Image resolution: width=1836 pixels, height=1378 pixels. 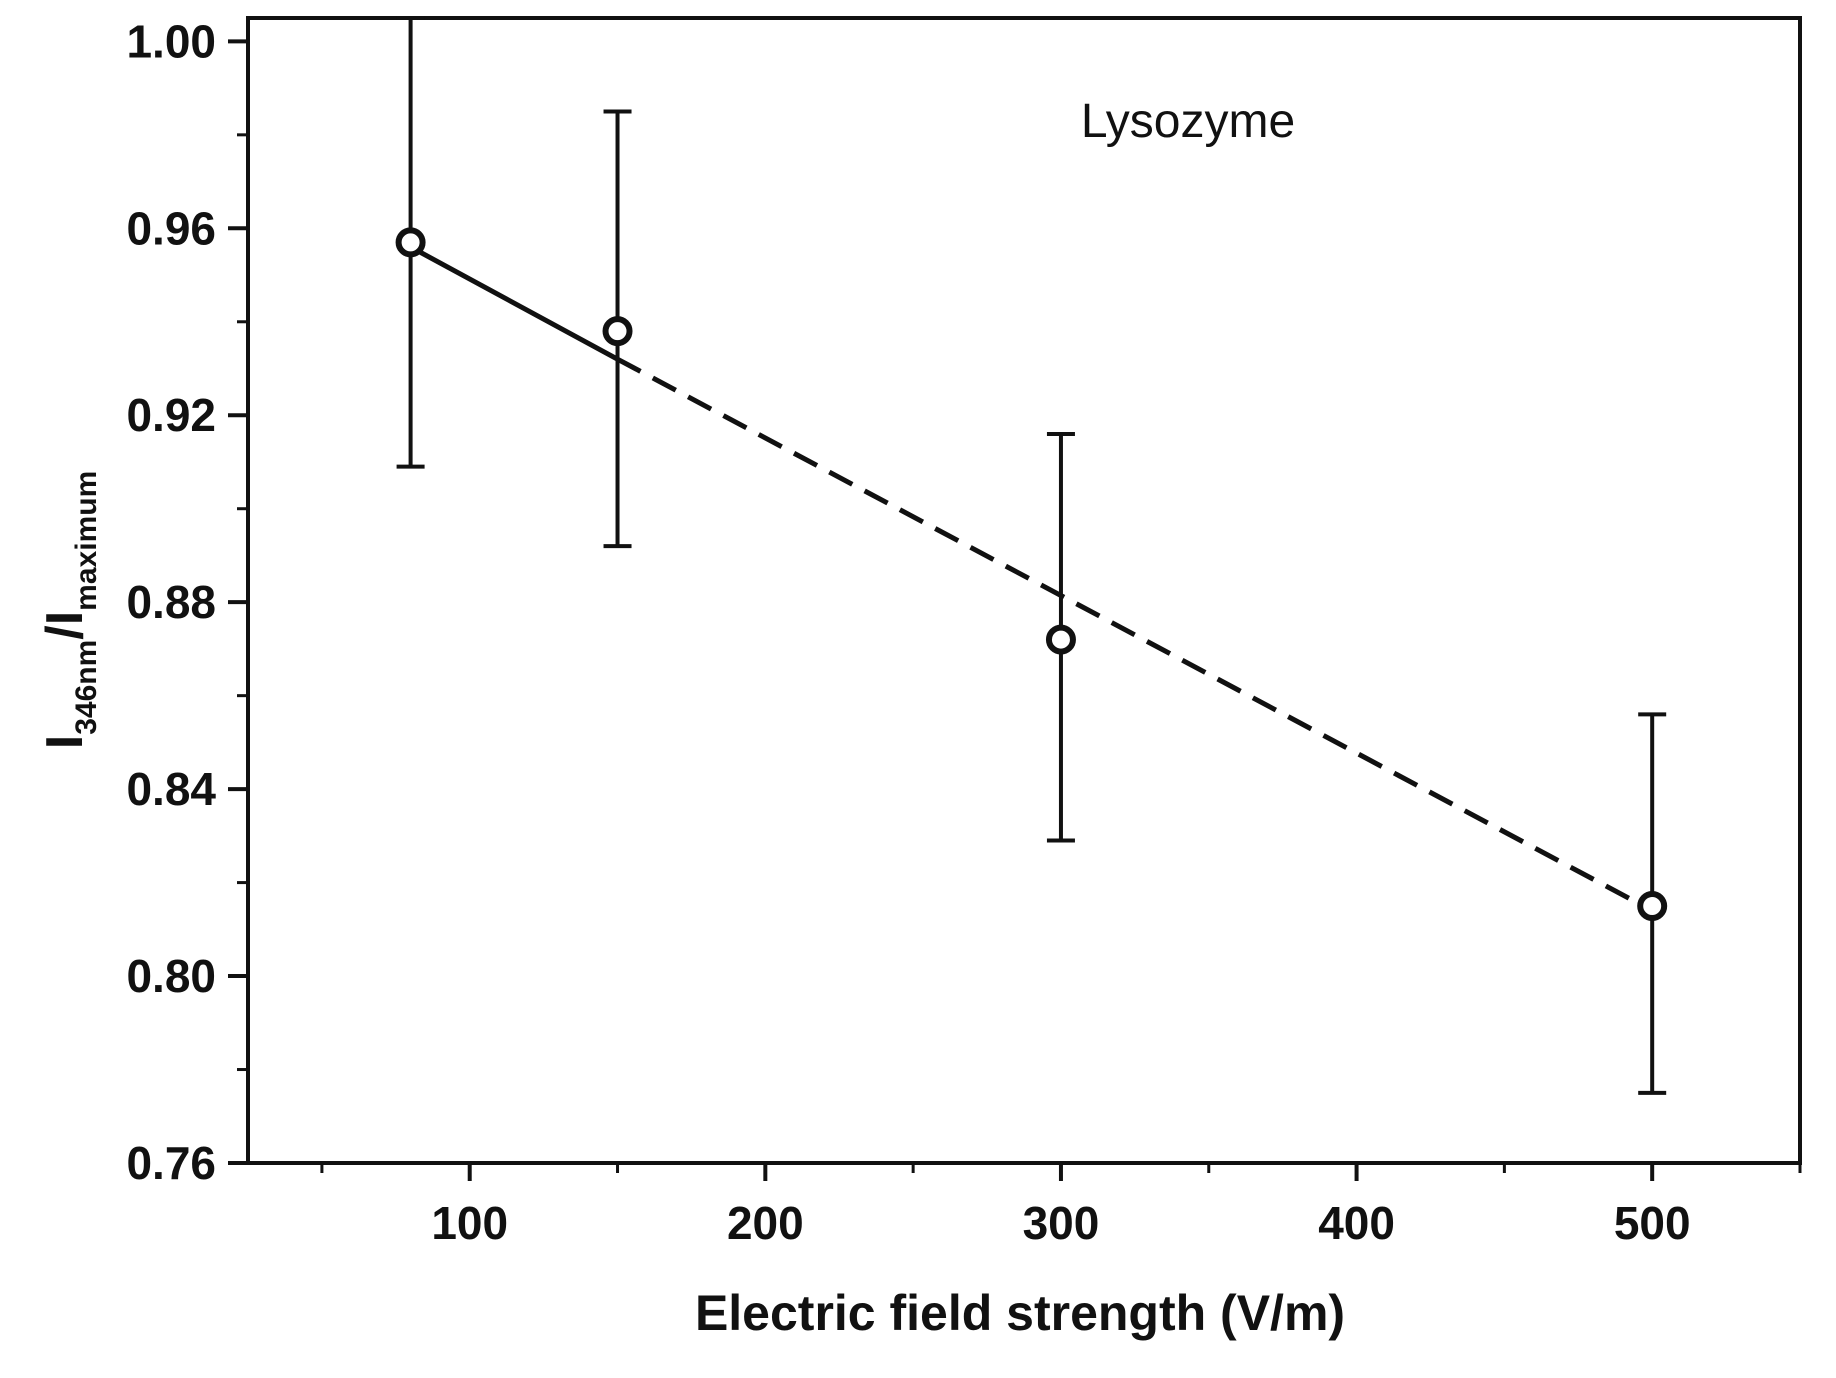 I want to click on x-tick-label: 500, so click(x=1652, y=1223).